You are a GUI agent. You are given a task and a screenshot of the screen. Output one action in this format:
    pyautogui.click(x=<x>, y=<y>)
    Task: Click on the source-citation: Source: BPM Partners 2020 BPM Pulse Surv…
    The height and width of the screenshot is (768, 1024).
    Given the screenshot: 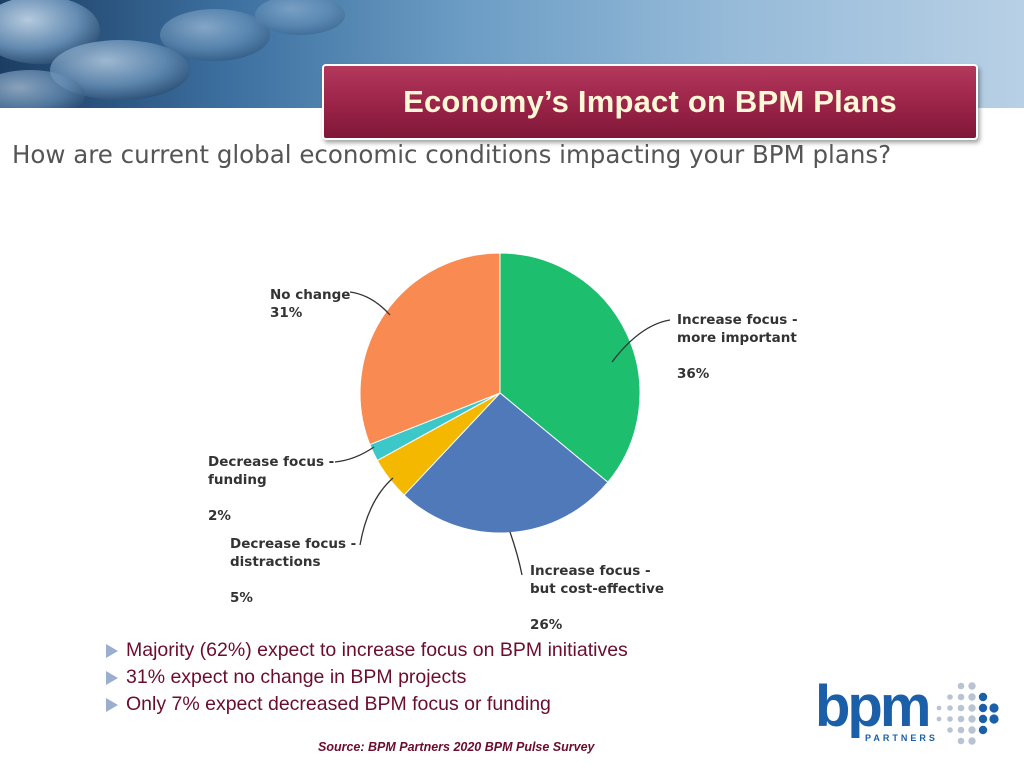 What is the action you would take?
    pyautogui.click(x=456, y=747)
    